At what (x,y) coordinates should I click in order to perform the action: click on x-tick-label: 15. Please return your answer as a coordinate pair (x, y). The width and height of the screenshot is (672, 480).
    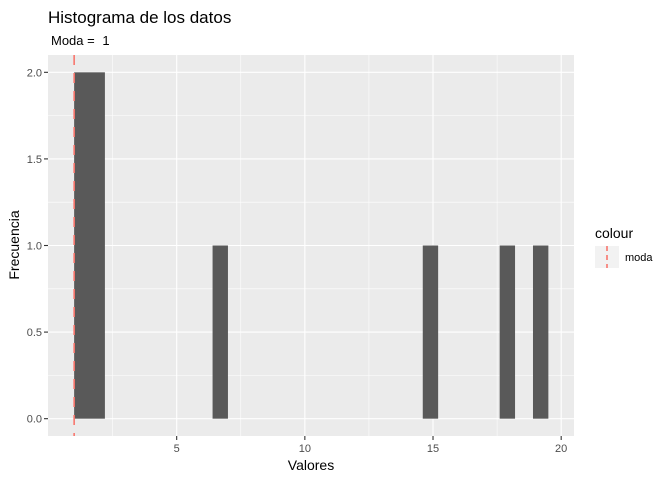
    Looking at the image, I should click on (433, 449).